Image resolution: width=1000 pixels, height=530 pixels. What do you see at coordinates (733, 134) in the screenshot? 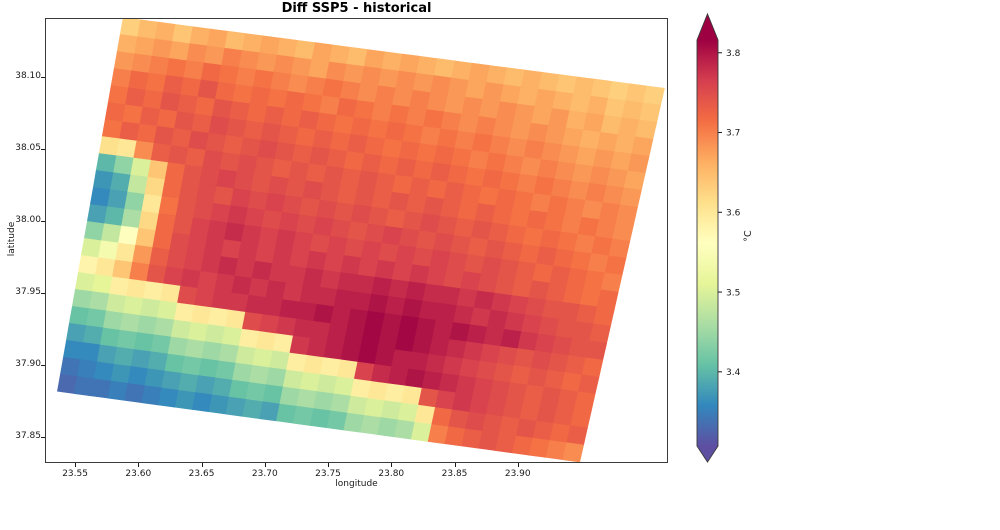
I see `colorbar-tick-label: 3.7` at bounding box center [733, 134].